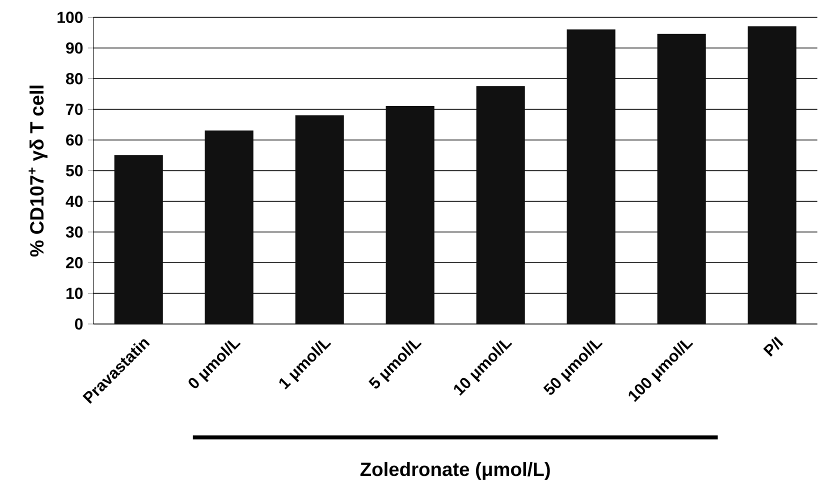  Describe the element at coordinates (74, 262) in the screenshot. I see `y-tick-label: 20` at that location.